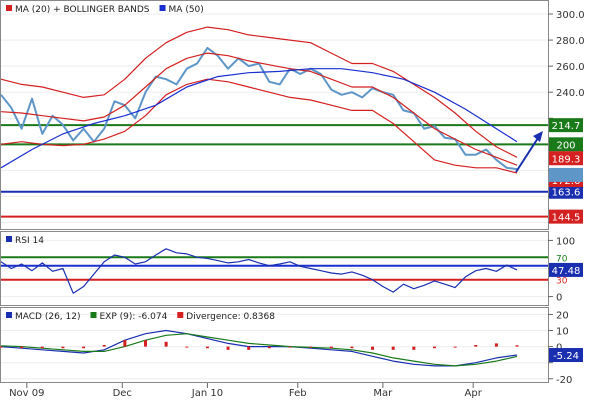 This screenshot has width=590, height=400. Describe the element at coordinates (559, 298) in the screenshot. I see `y-tick-label: 0` at that location.